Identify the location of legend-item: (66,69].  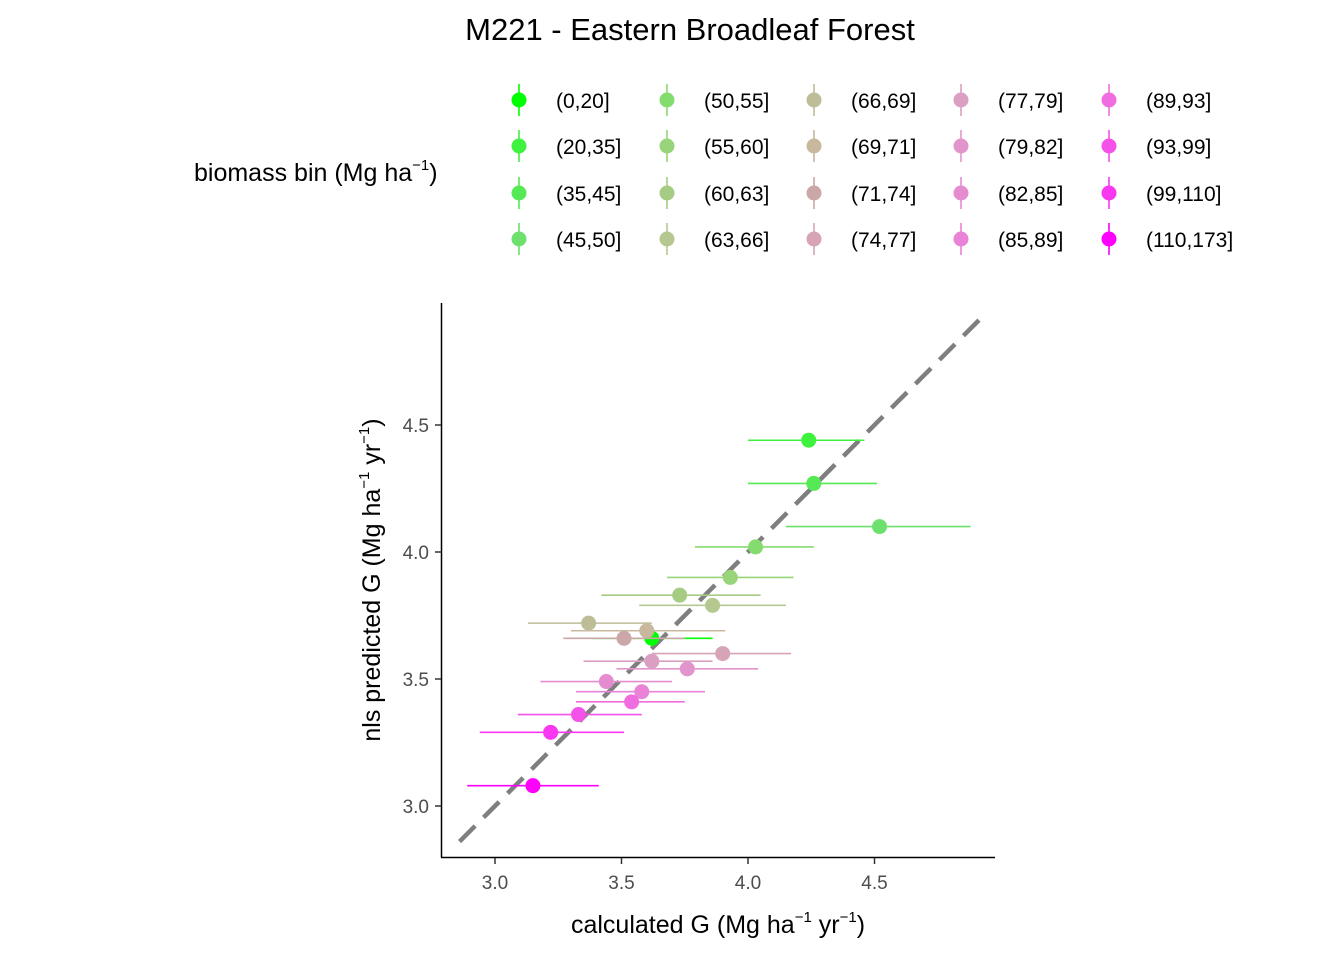
(861, 100).